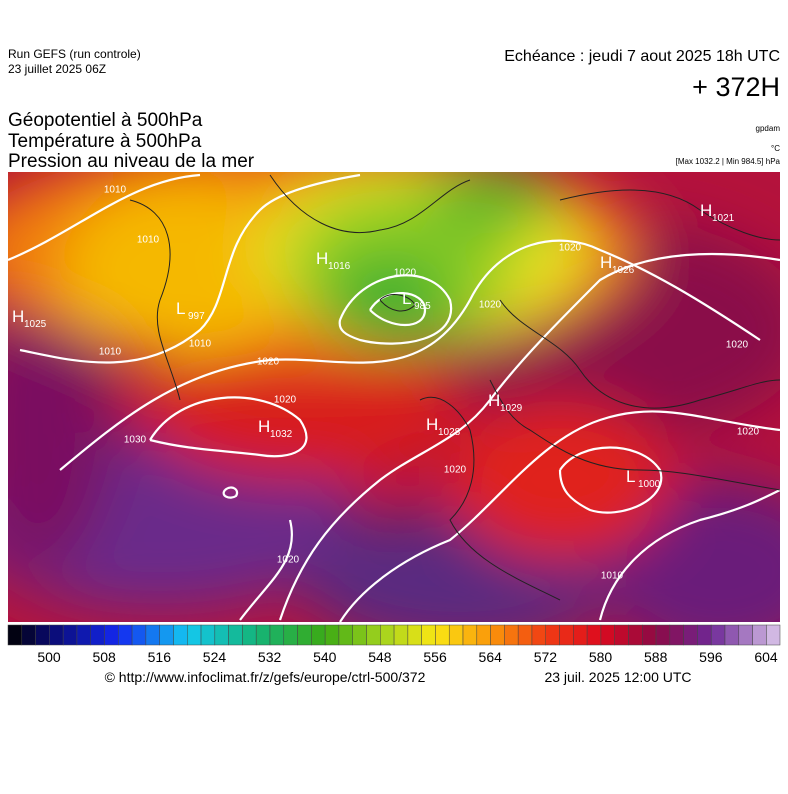 This screenshot has height=794, width=788. What do you see at coordinates (711, 657) in the screenshot?
I see `colorbar-label: 596` at bounding box center [711, 657].